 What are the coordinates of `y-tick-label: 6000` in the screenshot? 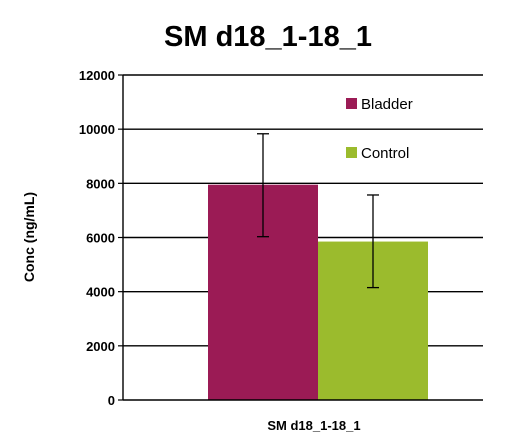 It's located at (100, 238).